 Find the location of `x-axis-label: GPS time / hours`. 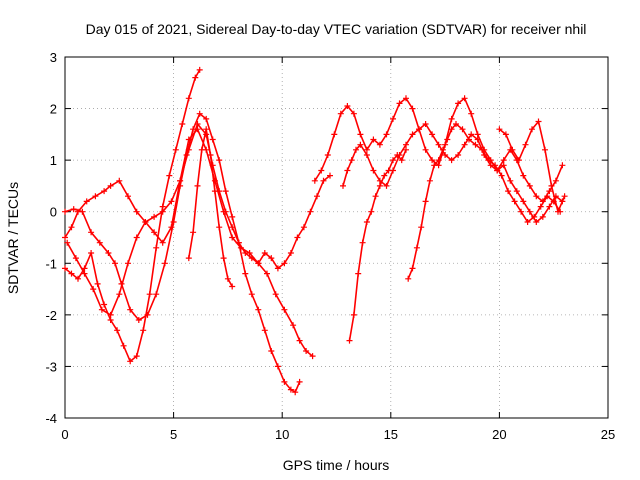

x-axis-label: GPS time / hours is located at coordinates (336, 465).